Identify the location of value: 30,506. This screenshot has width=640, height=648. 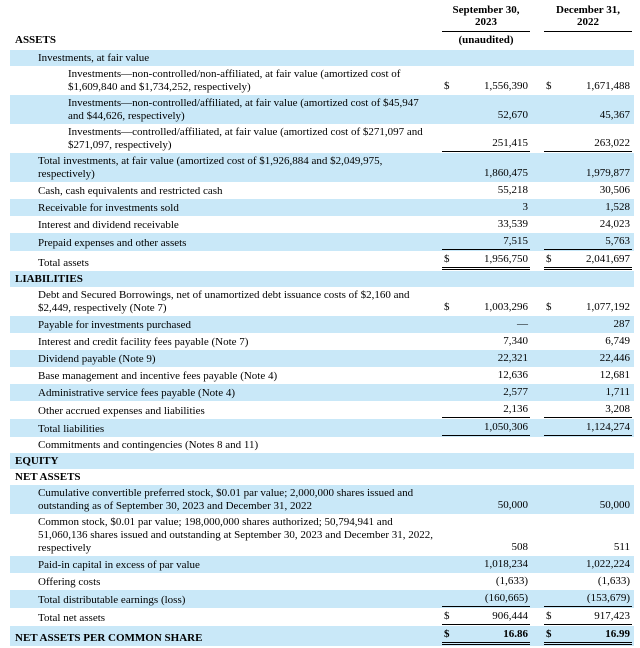
(614, 189).